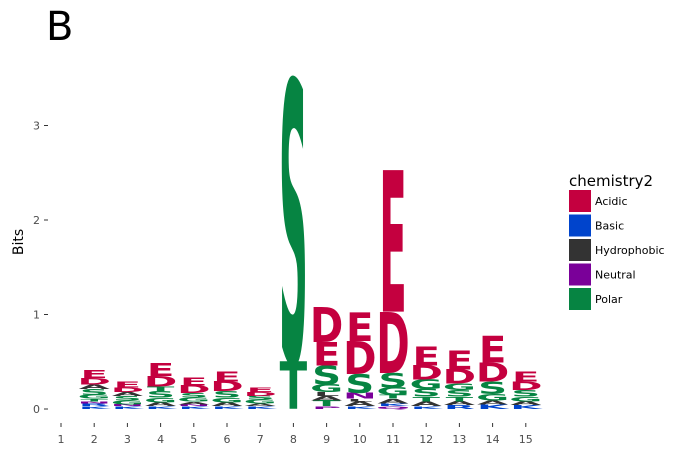 The image size is (699, 457). Describe the element at coordinates (193, 439) in the screenshot. I see `x-tick-label: 5` at that location.